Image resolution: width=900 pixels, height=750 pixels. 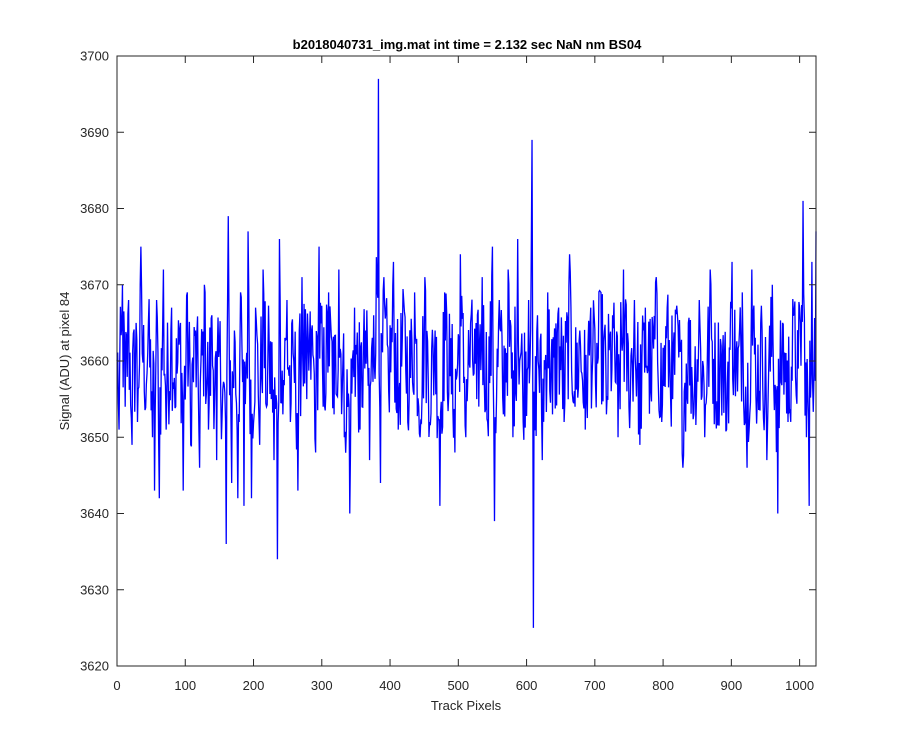 What do you see at coordinates (663, 685) in the screenshot?
I see `x-tick-label: 800` at bounding box center [663, 685].